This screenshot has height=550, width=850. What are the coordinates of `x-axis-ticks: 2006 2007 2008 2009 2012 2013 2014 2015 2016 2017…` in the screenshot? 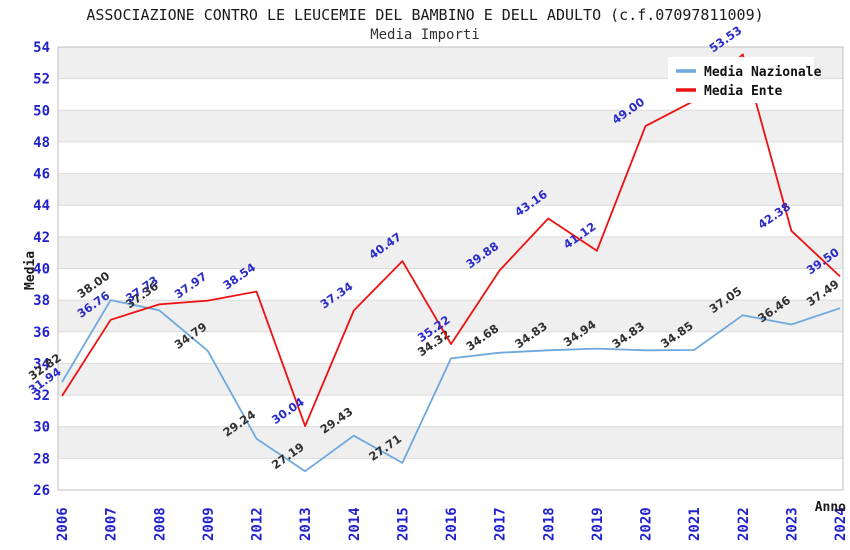 It's located at (452, 524).